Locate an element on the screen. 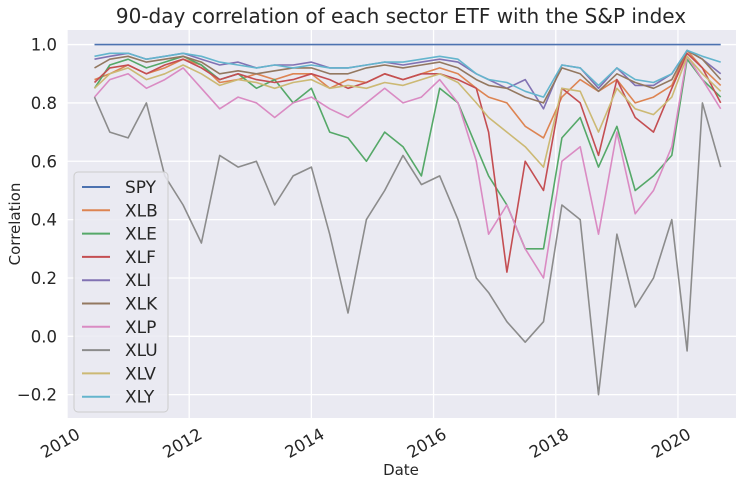  x-axis-ticks: 2010 2012 2014 2016 2018 2020 is located at coordinates (365, 443).